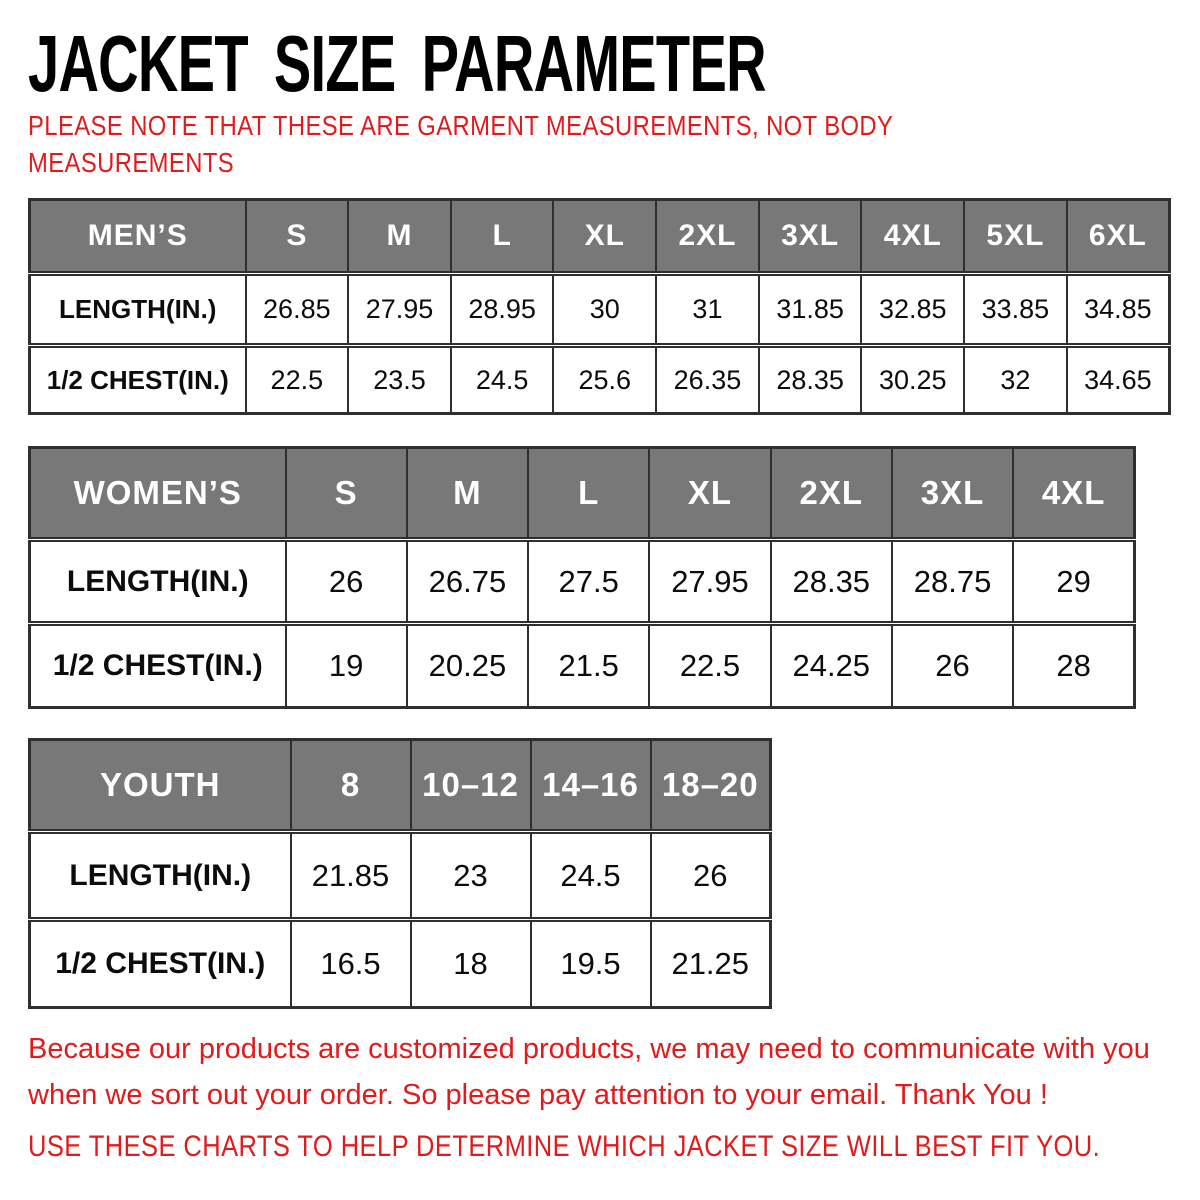 The image size is (1200, 1200). Describe the element at coordinates (470, 875) in the screenshot. I see `value-cell: 23` at that location.